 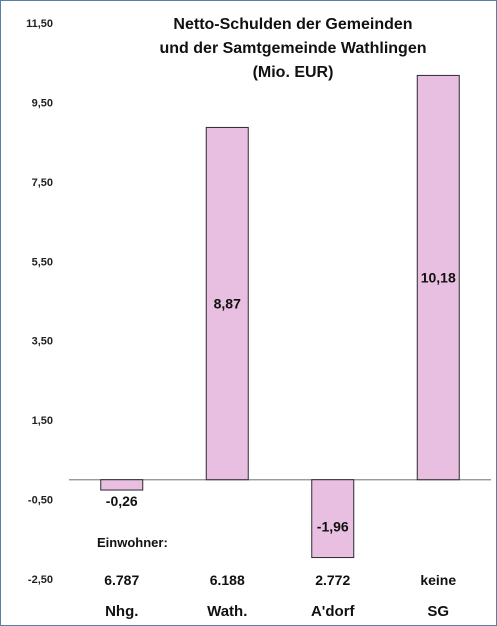 What do you see at coordinates (292, 24) in the screenshot?
I see `chart-title-line-1: Netto-Schulden der Gemeinden` at bounding box center [292, 24].